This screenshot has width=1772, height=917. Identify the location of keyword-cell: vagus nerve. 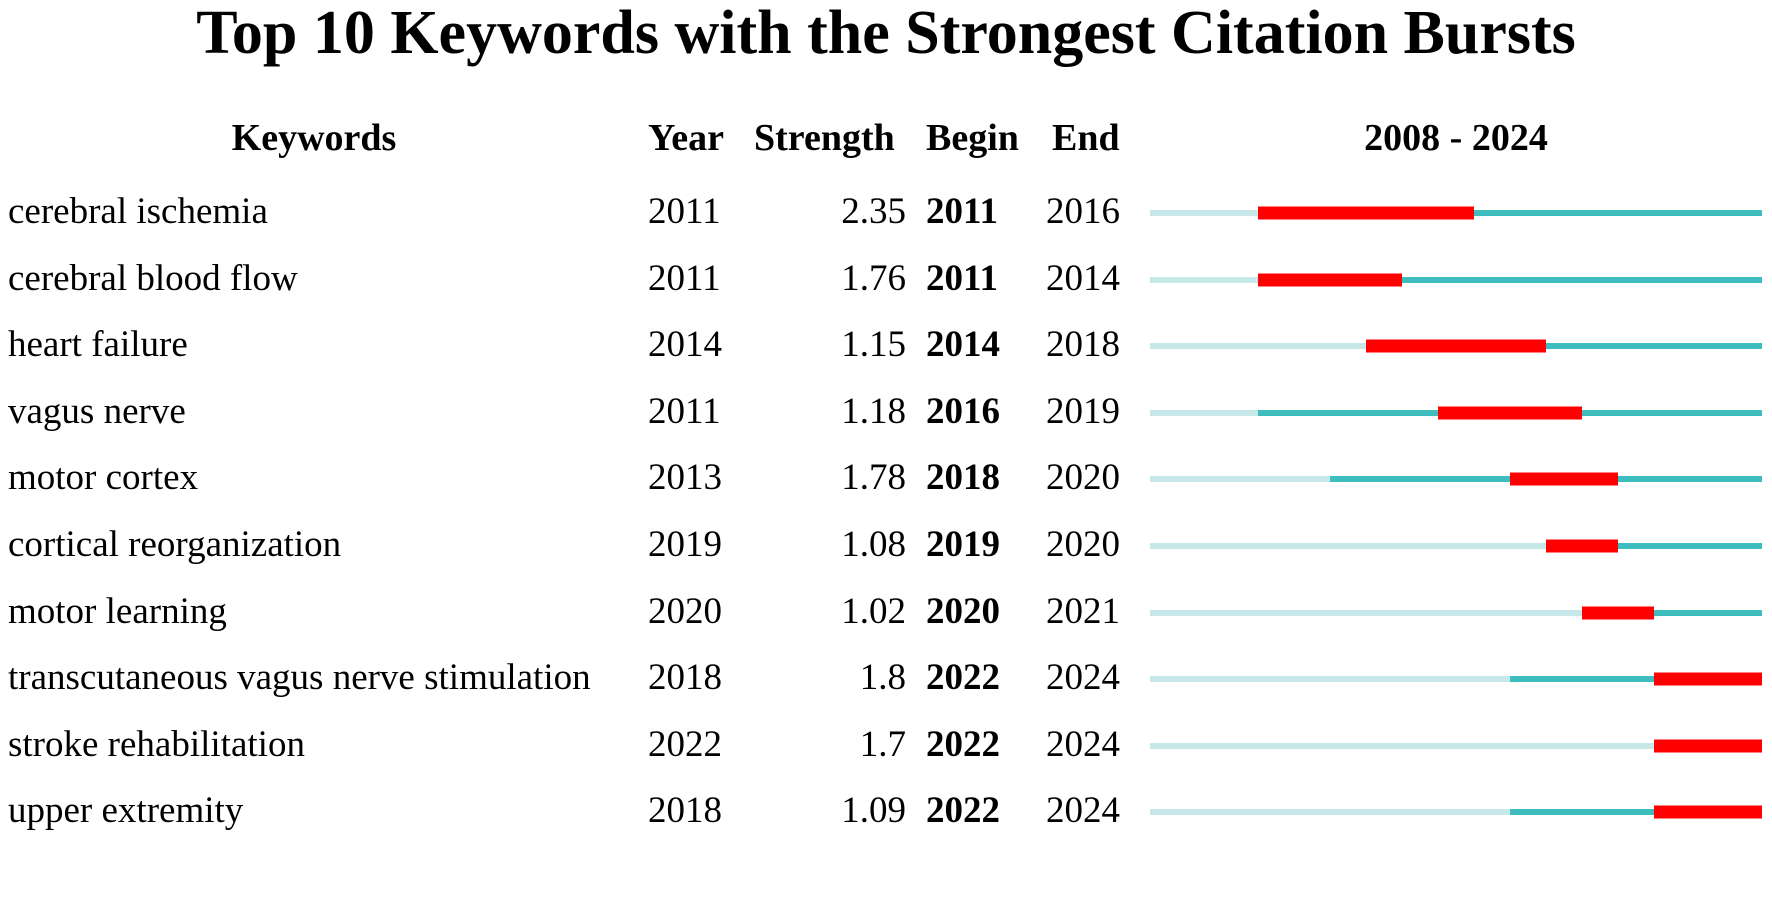
(97, 411).